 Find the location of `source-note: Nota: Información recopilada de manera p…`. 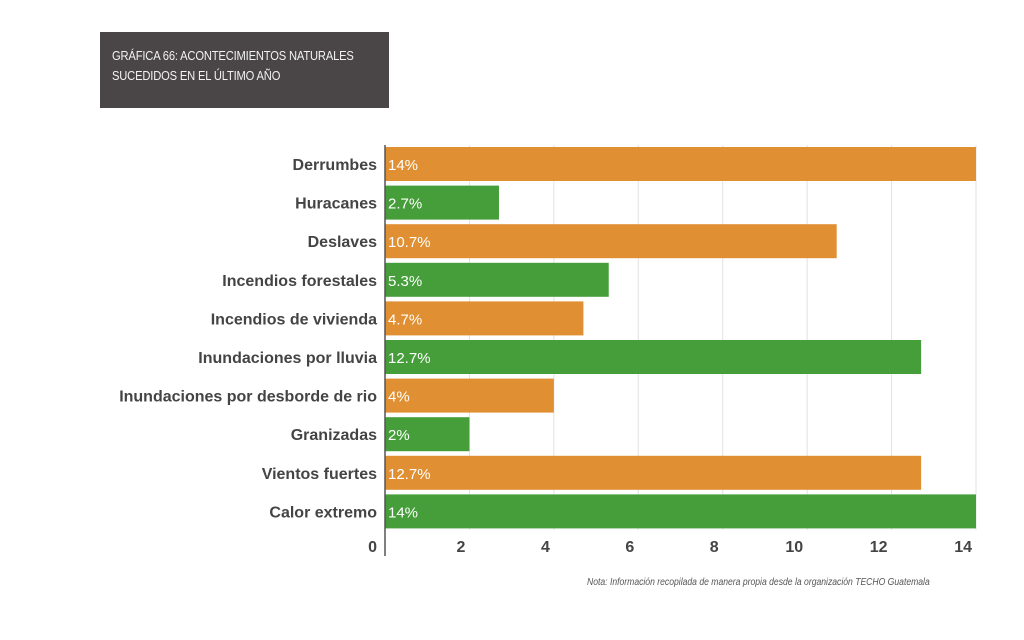

source-note: Nota: Información recopilada de manera p… is located at coordinates (758, 582).